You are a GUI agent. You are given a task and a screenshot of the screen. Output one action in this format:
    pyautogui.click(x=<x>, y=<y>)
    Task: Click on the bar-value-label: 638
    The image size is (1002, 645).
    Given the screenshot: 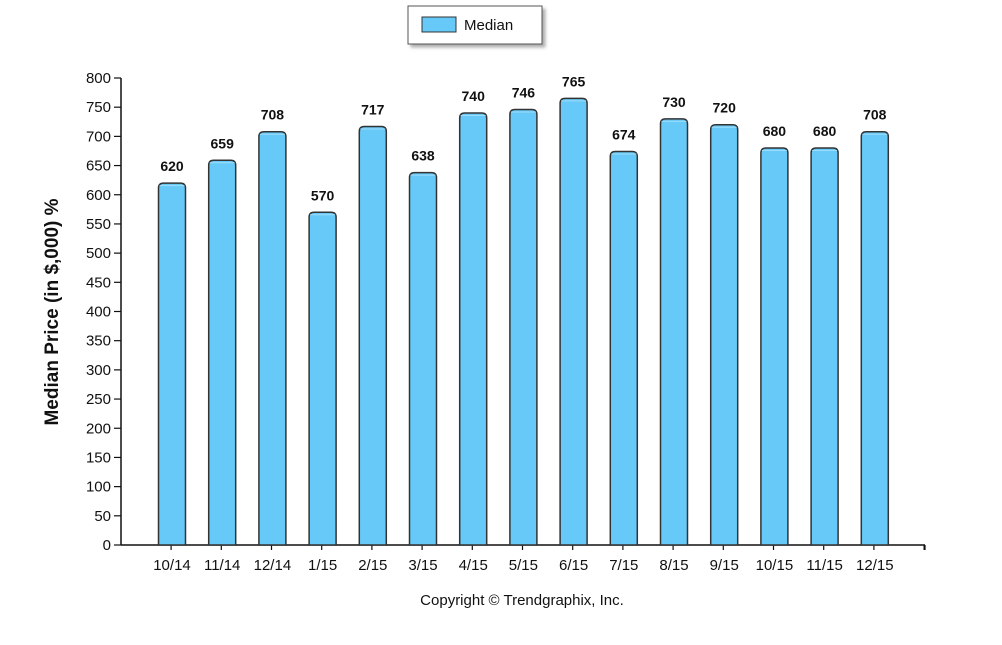 What is the action you would take?
    pyautogui.click(x=423, y=156)
    